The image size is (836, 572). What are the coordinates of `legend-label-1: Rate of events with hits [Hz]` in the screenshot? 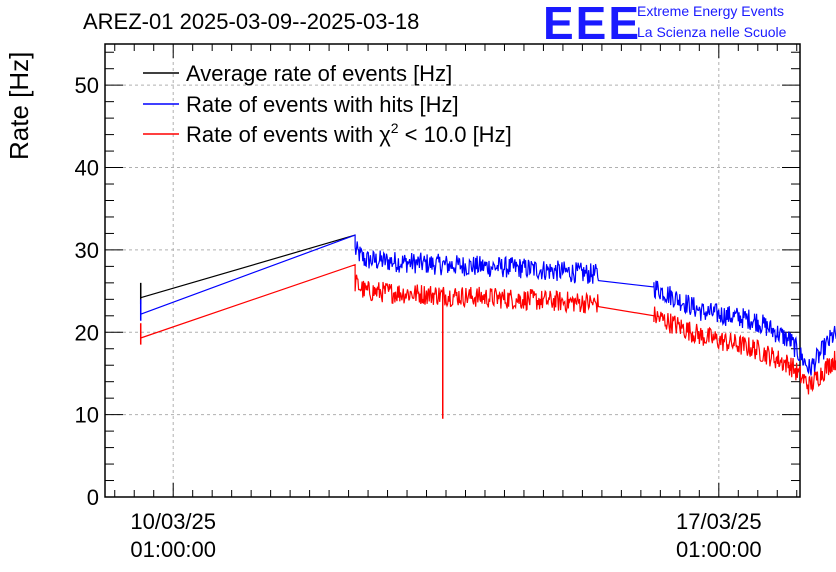 It's located at (322, 104).